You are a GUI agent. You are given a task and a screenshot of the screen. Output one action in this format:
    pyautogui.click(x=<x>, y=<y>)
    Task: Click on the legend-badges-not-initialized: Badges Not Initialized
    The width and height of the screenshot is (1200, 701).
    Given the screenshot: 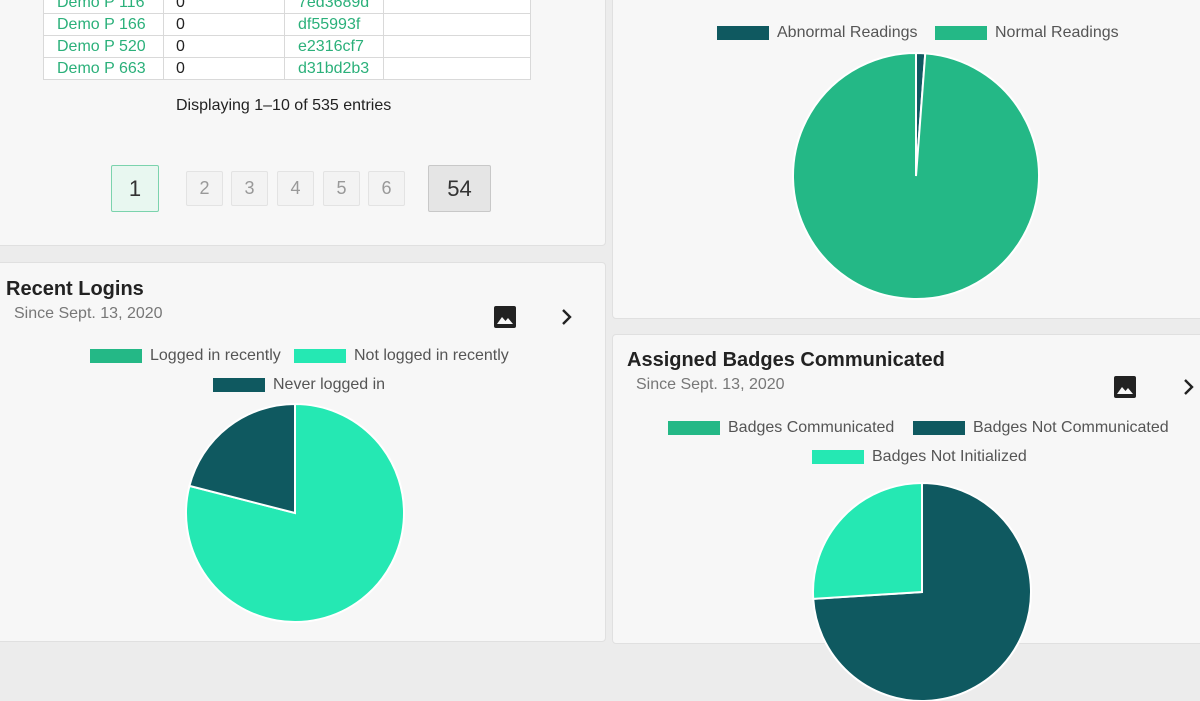 What is the action you would take?
    pyautogui.click(x=919, y=457)
    